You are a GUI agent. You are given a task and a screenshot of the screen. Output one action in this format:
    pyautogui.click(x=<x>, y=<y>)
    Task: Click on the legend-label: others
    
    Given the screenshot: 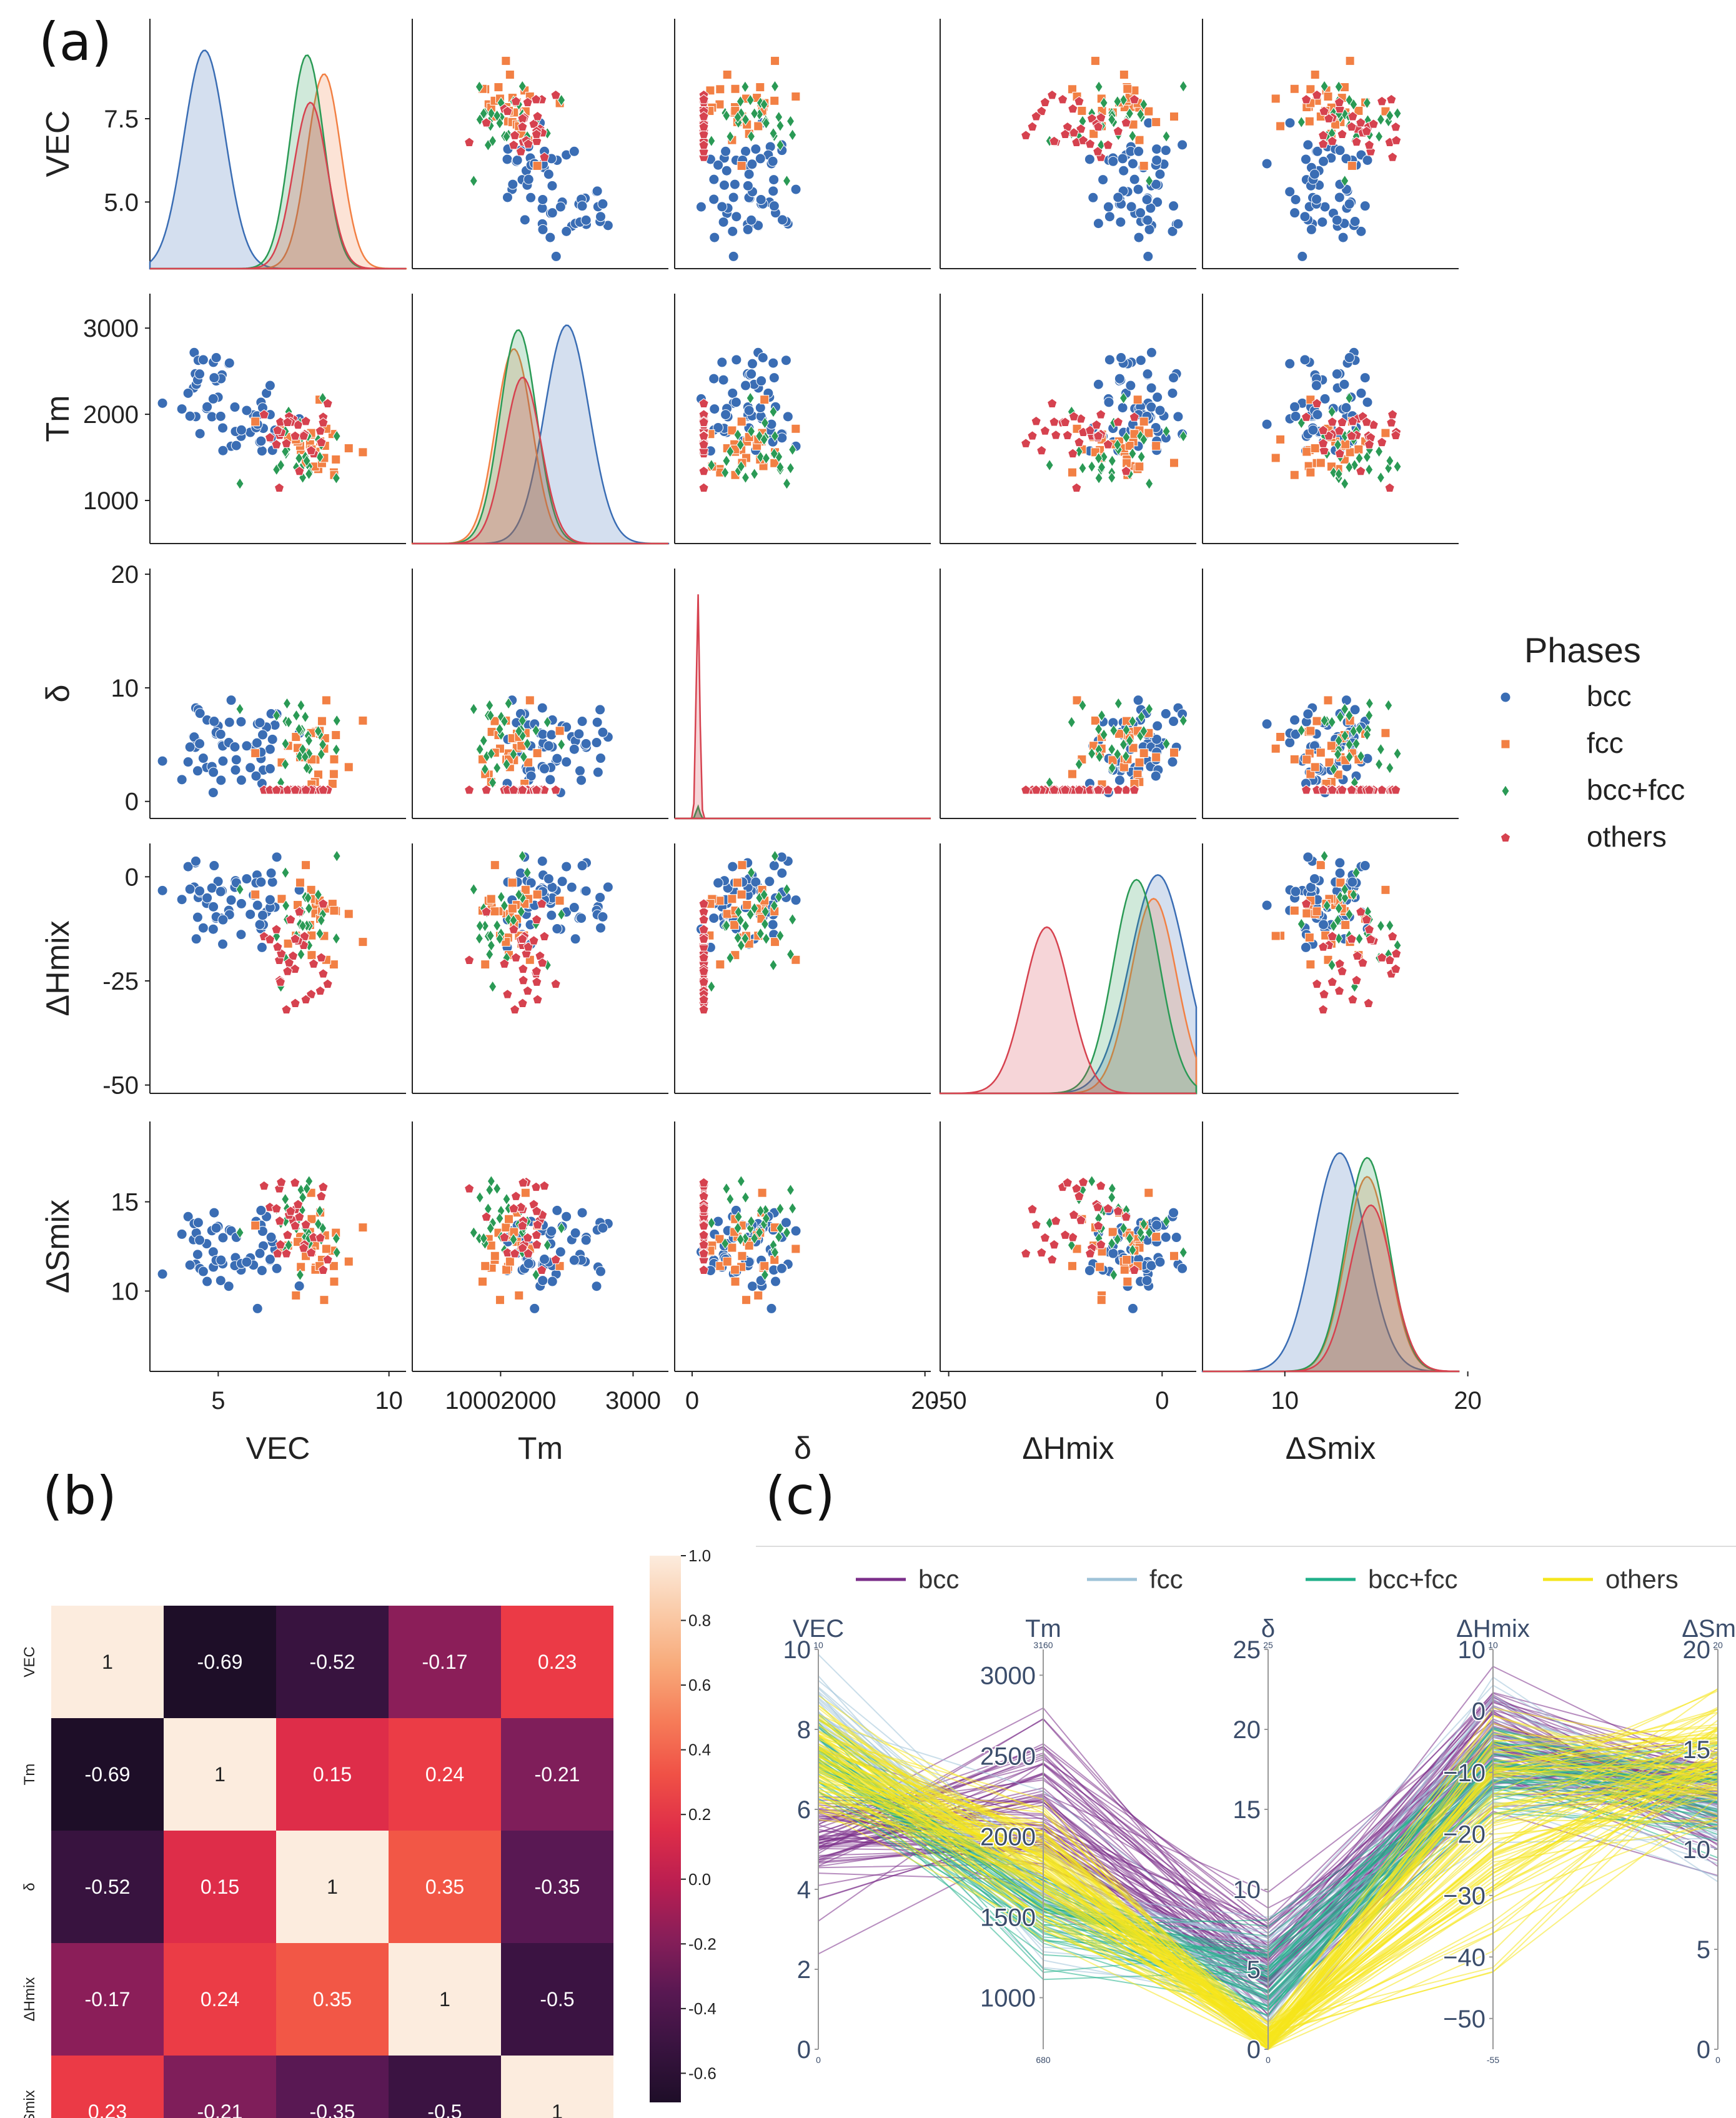 What is the action you would take?
    pyautogui.click(x=1627, y=836)
    